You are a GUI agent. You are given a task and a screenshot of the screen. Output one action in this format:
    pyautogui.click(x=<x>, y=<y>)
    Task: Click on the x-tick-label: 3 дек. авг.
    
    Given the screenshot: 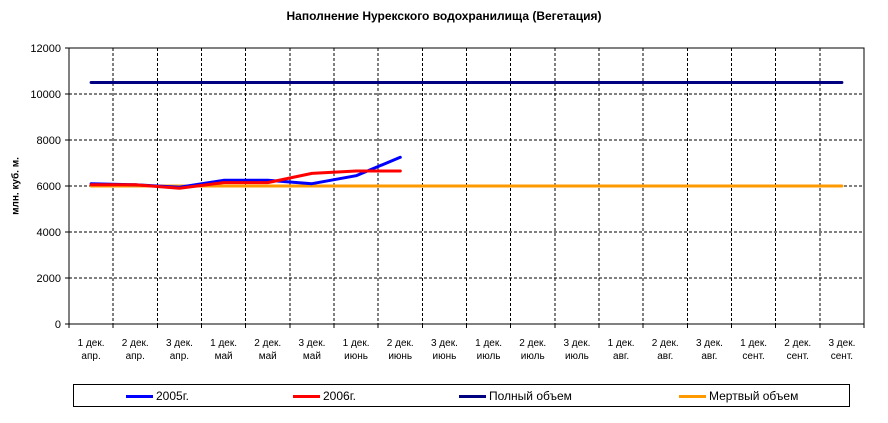 What is the action you would take?
    pyautogui.click(x=709, y=350)
    